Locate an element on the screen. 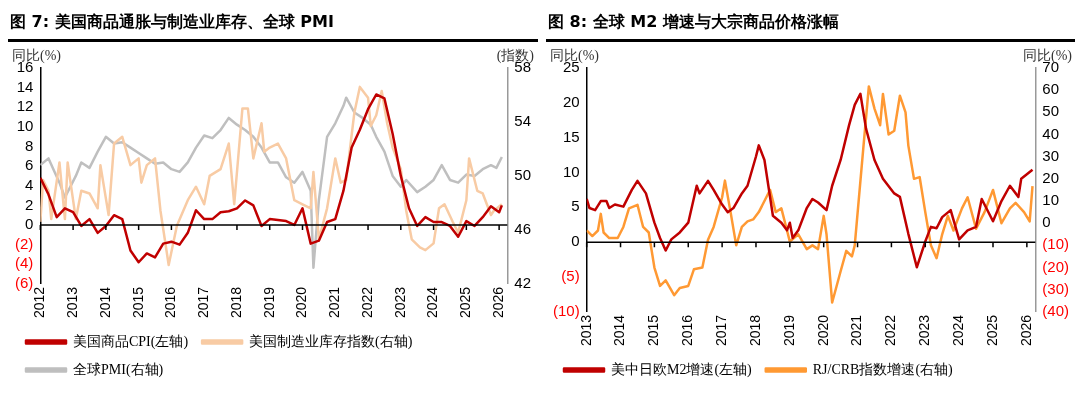  y2-tick-label: 40 is located at coordinates (1051, 133).